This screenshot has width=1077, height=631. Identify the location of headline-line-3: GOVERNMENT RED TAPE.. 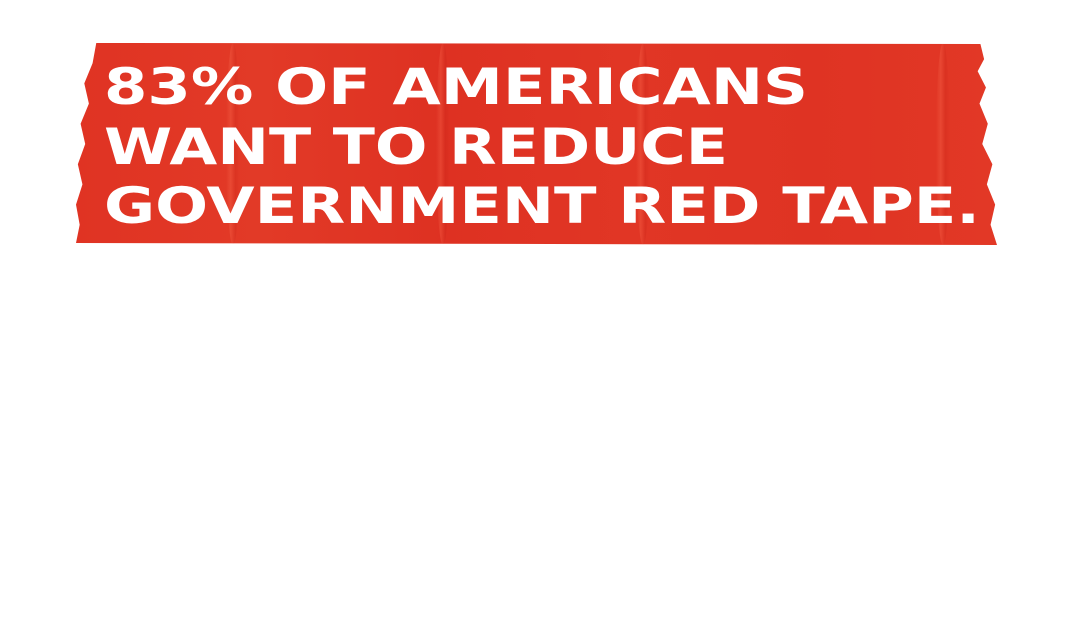
(542, 206).